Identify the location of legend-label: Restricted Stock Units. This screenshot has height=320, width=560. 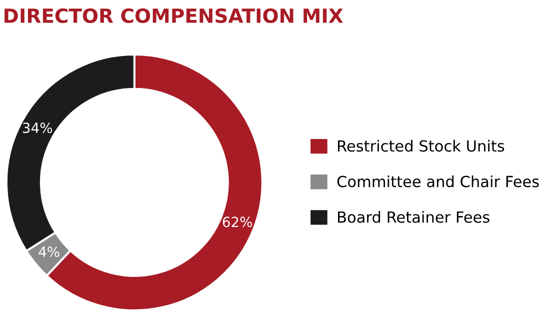
(421, 146).